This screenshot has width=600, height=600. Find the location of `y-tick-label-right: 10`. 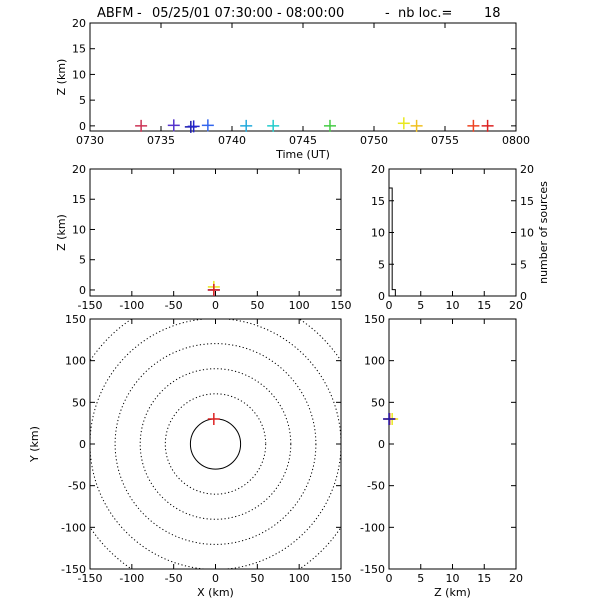

y-tick-label-right: 10 is located at coordinates (527, 233).